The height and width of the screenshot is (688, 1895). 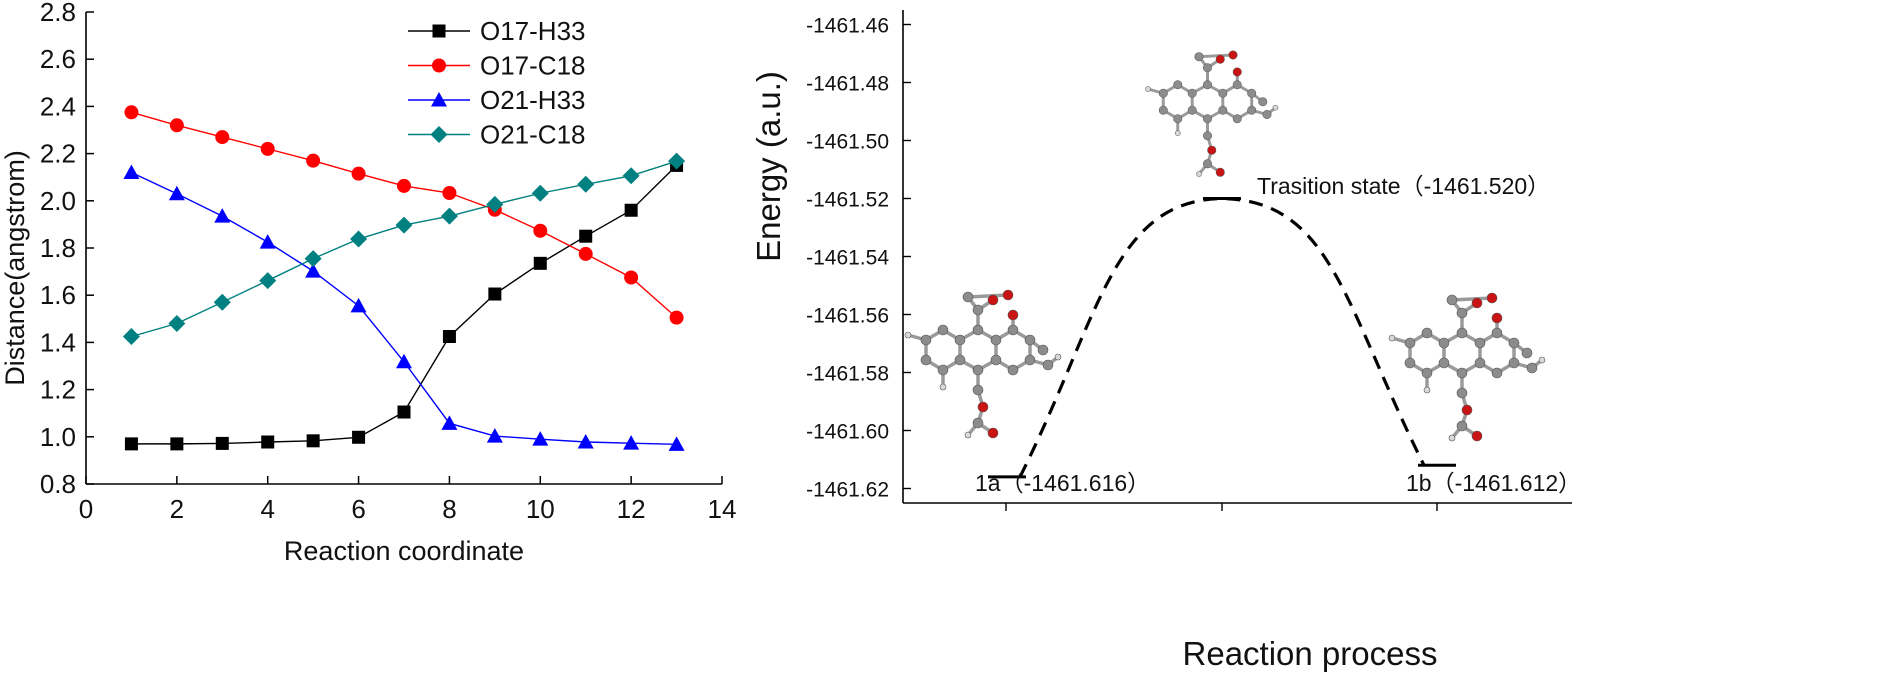 I want to click on y-tick-label: -1461.60, so click(x=847, y=432).